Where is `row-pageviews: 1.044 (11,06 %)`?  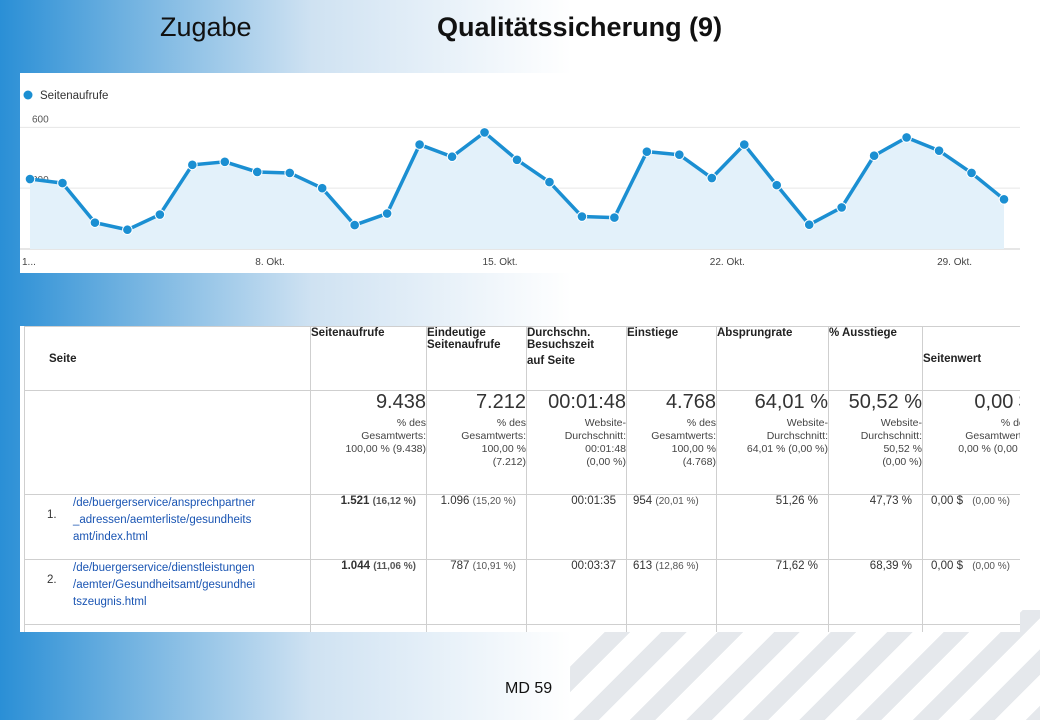
row-pageviews: 1.044 (11,06 %) is located at coordinates (368, 592).